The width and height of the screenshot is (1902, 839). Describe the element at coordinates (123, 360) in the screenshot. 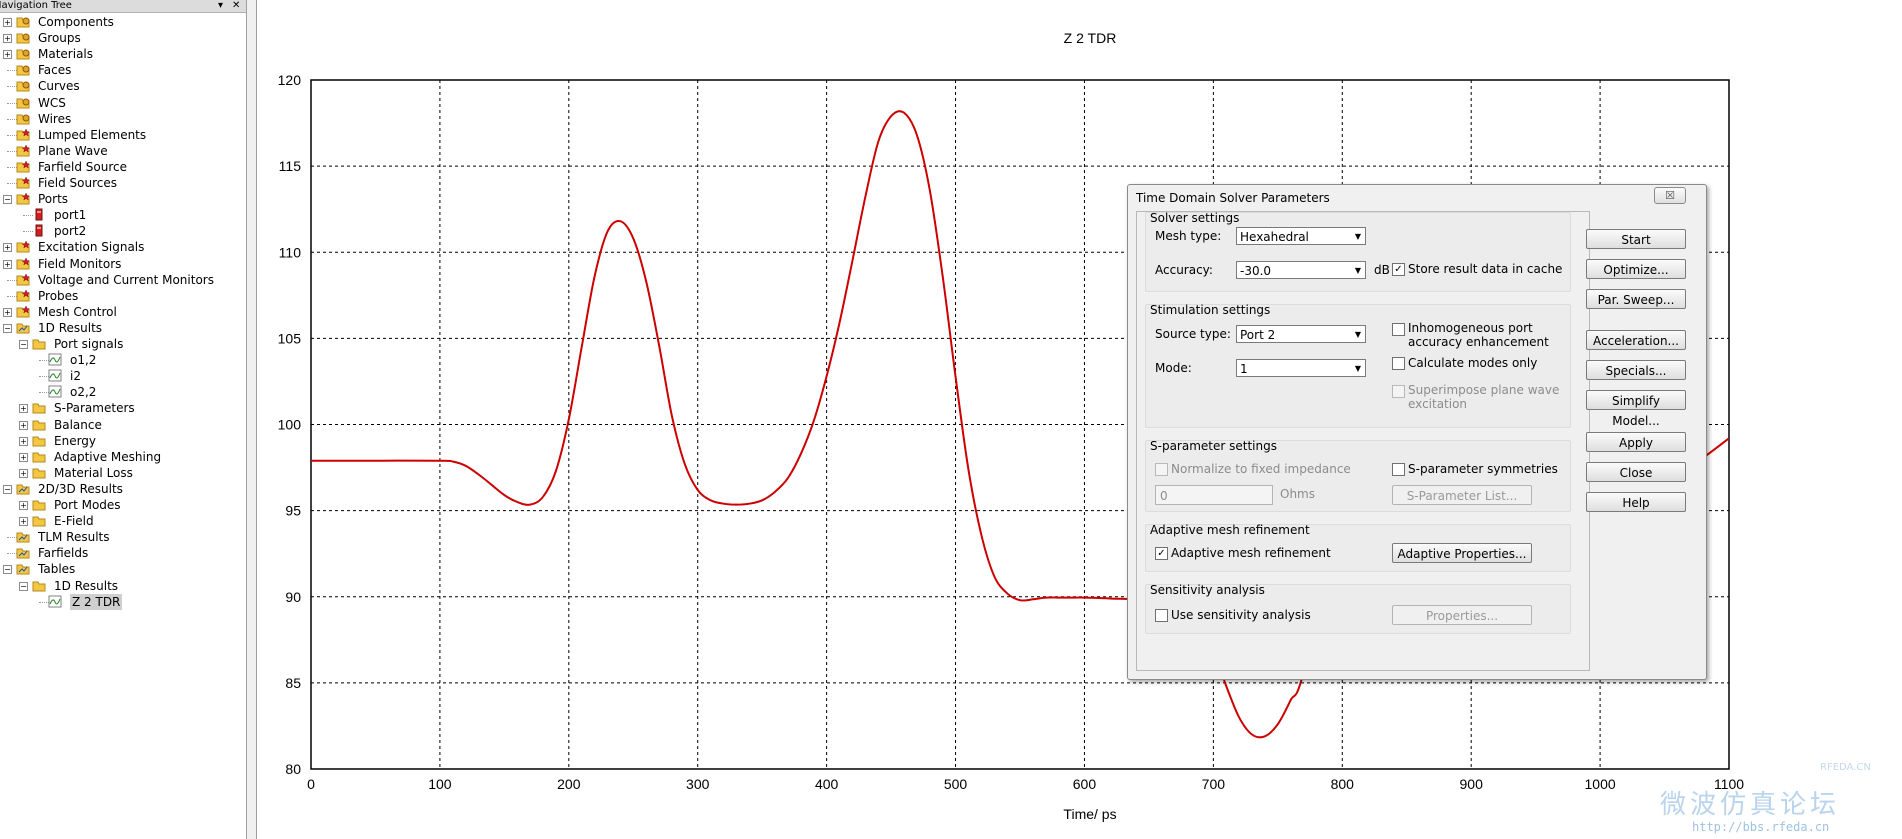

I see `tree-item: o1,2` at that location.